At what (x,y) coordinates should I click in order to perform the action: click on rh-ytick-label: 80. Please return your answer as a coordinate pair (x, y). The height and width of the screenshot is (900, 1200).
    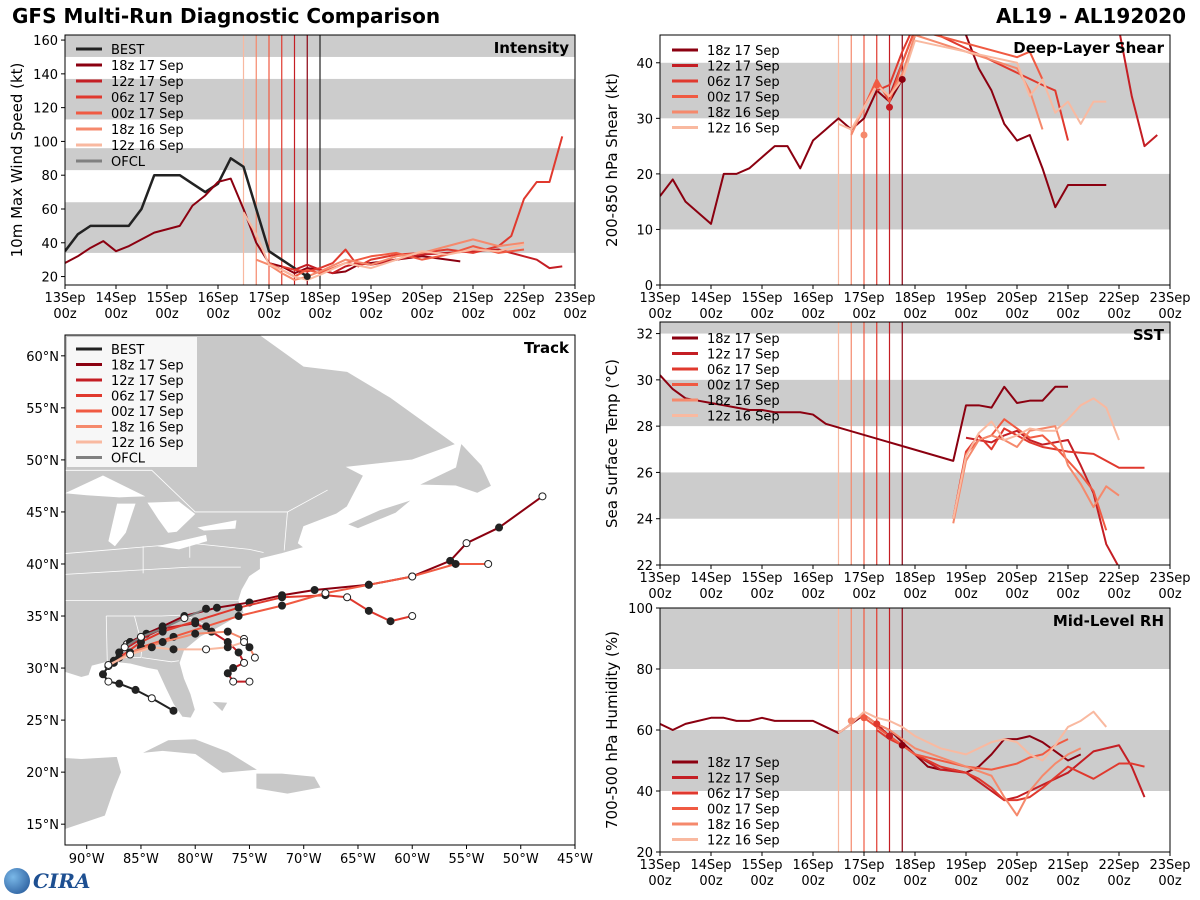
    Looking at the image, I should click on (644, 670).